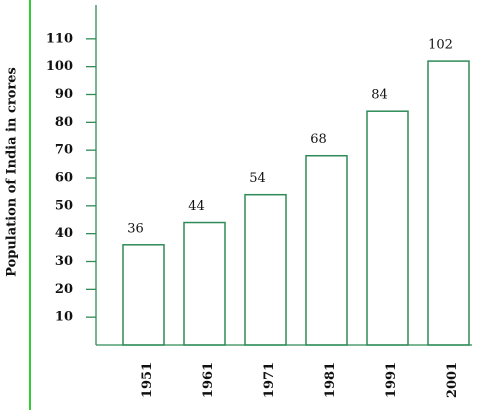  Describe the element at coordinates (64, 317) in the screenshot. I see `y-tick-label: 10` at that location.